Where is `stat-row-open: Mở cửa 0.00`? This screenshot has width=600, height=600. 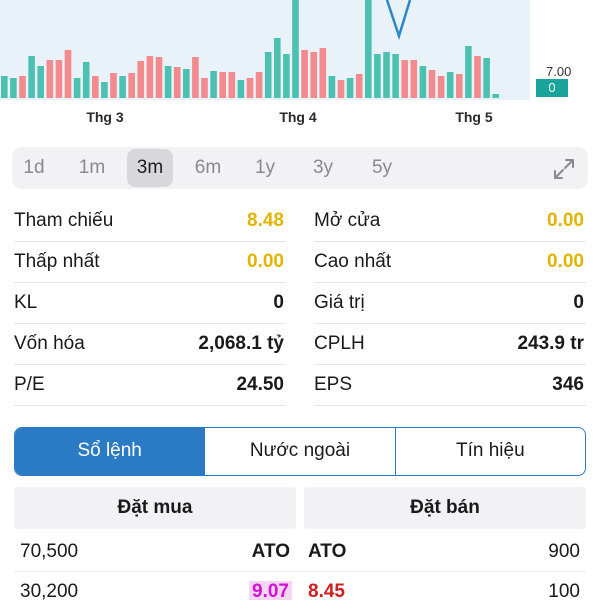 stat-row-open: Mở cửa 0.00 is located at coordinates (450, 221).